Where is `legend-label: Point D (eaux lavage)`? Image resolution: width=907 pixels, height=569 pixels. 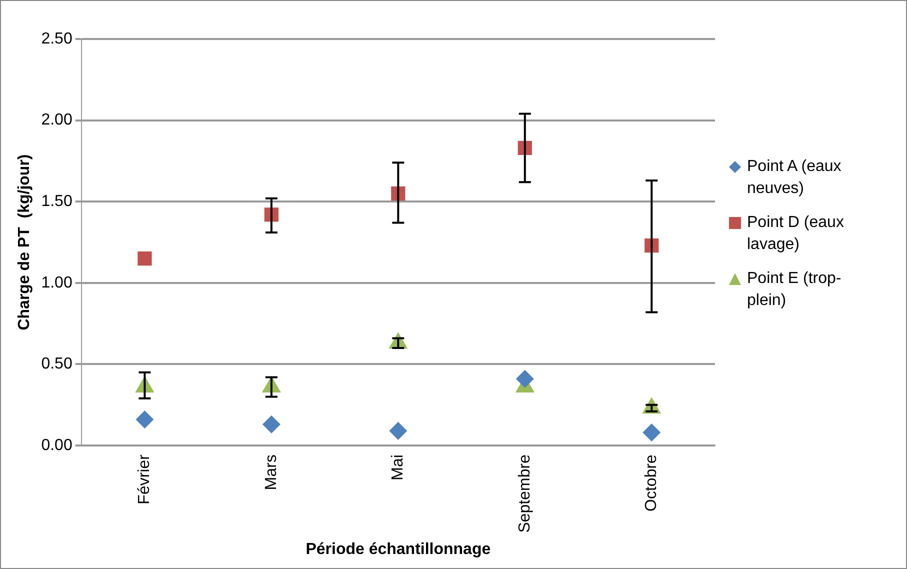 legend-label: Point D (eaux lavage) is located at coordinates (796, 234).